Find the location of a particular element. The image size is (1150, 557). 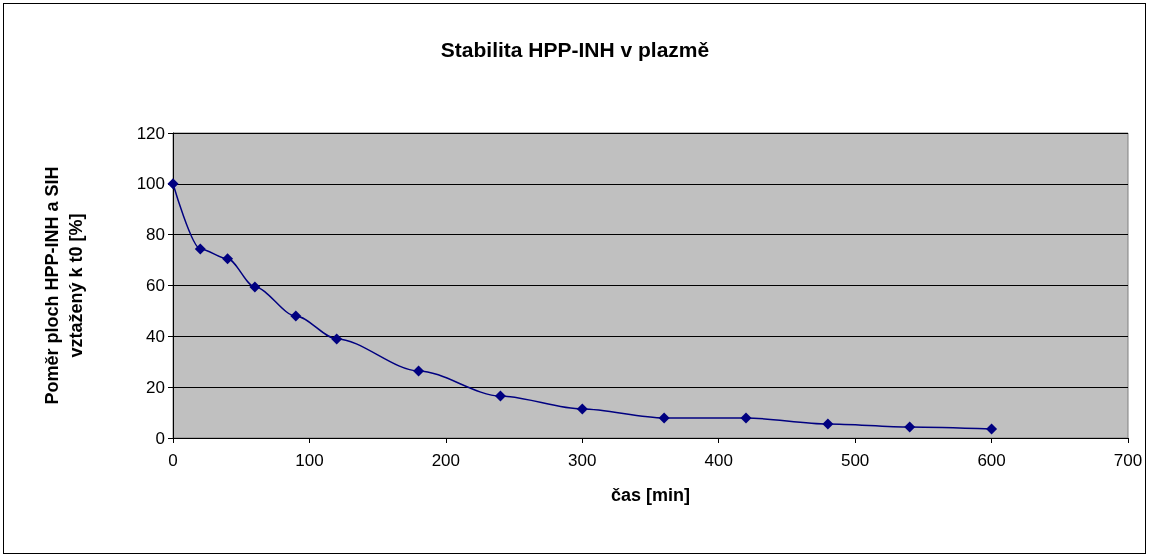

x-tick-label: 200 is located at coordinates (446, 460).